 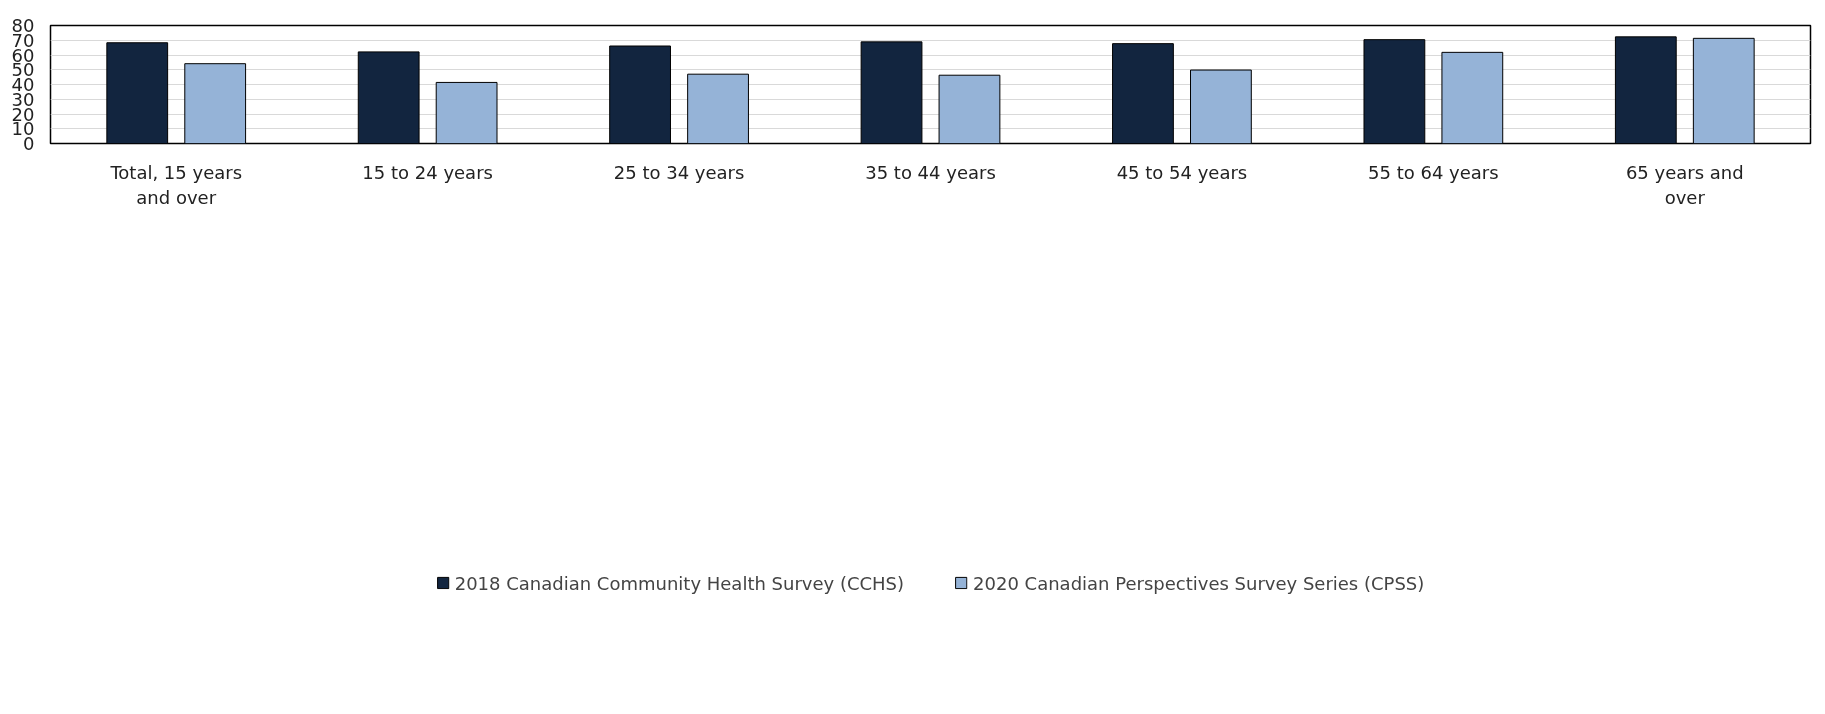 I want to click on x-tick-label: 55 to 64 years, so click(x=1433, y=172).